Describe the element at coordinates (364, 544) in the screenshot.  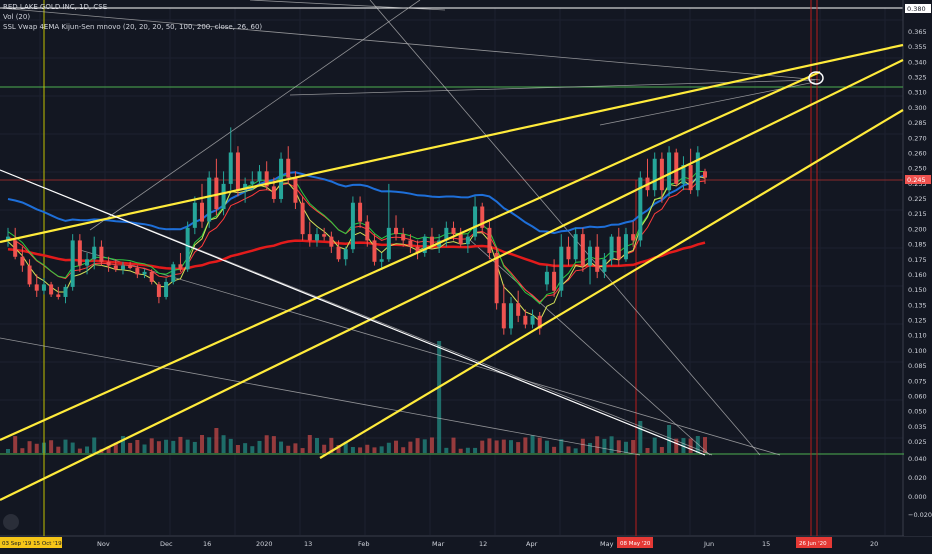
I see `time-tick-label: Feb` at that location.